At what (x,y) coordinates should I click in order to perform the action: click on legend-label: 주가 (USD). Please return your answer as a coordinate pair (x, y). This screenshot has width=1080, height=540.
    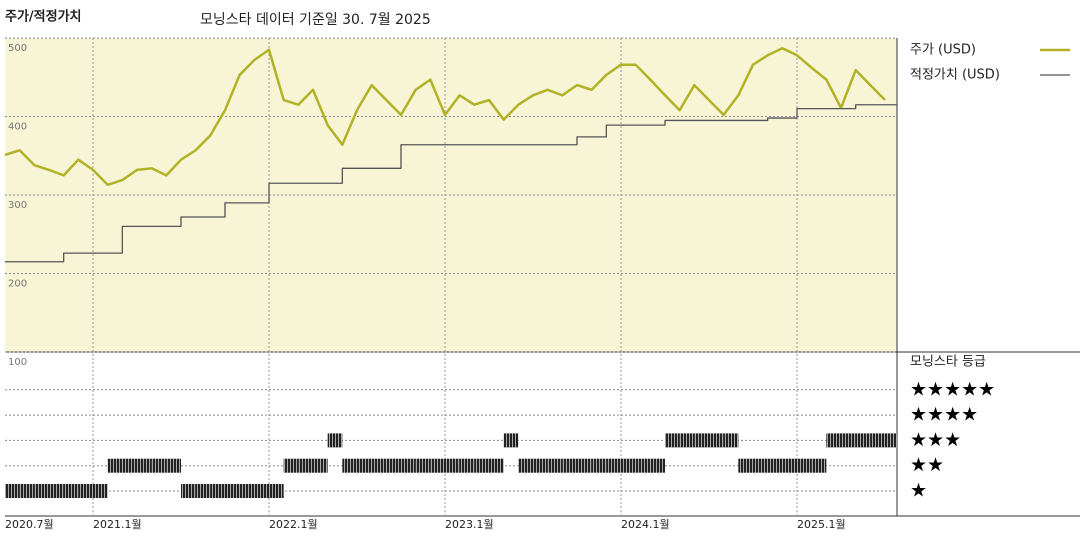
    Looking at the image, I should click on (943, 50).